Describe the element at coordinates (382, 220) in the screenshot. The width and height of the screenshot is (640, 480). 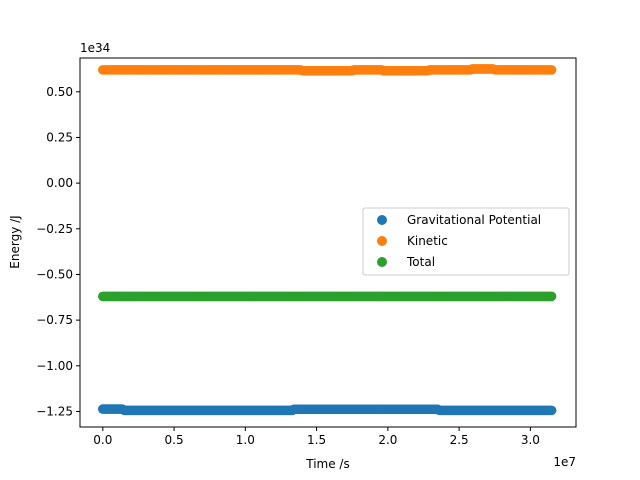
I see `legend-marker-gravitational` at that location.